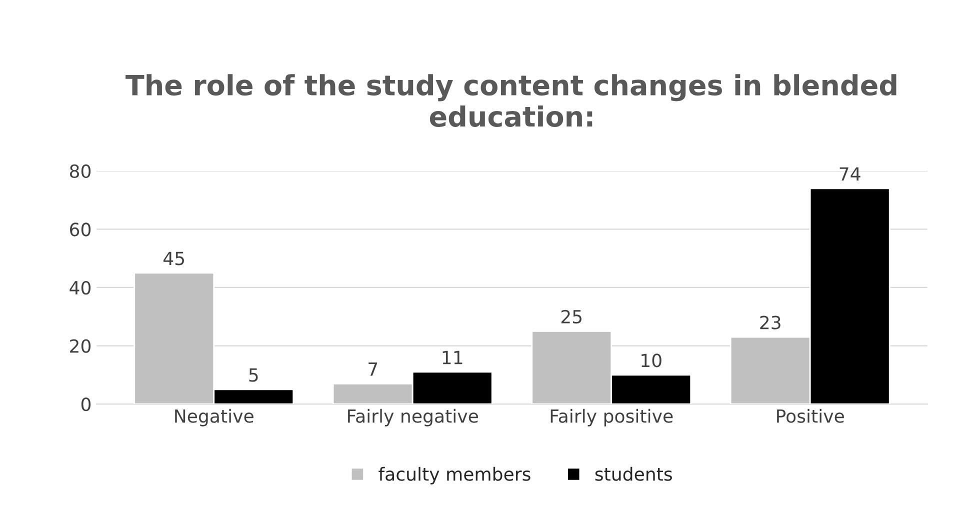 This screenshot has width=966, height=518. I want to click on y-tick-label: 60, so click(80, 229).